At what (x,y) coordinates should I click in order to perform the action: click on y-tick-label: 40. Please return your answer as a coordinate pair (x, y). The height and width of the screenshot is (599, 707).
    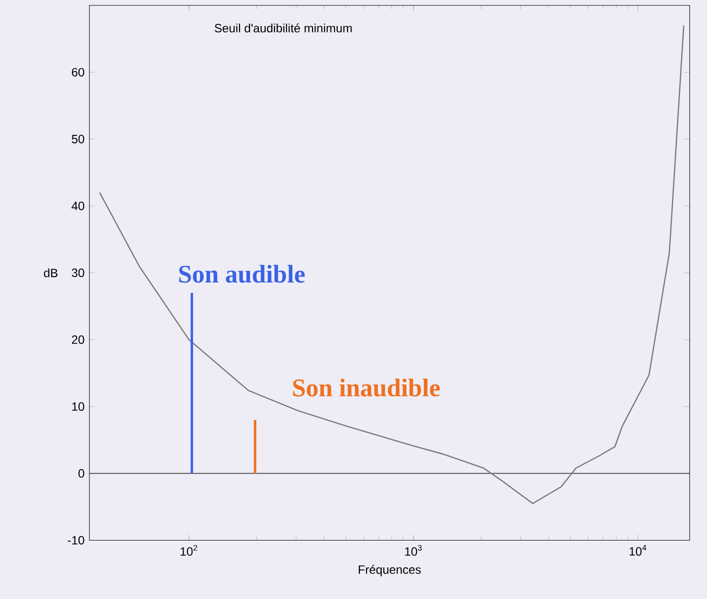
    Looking at the image, I should click on (78, 206).